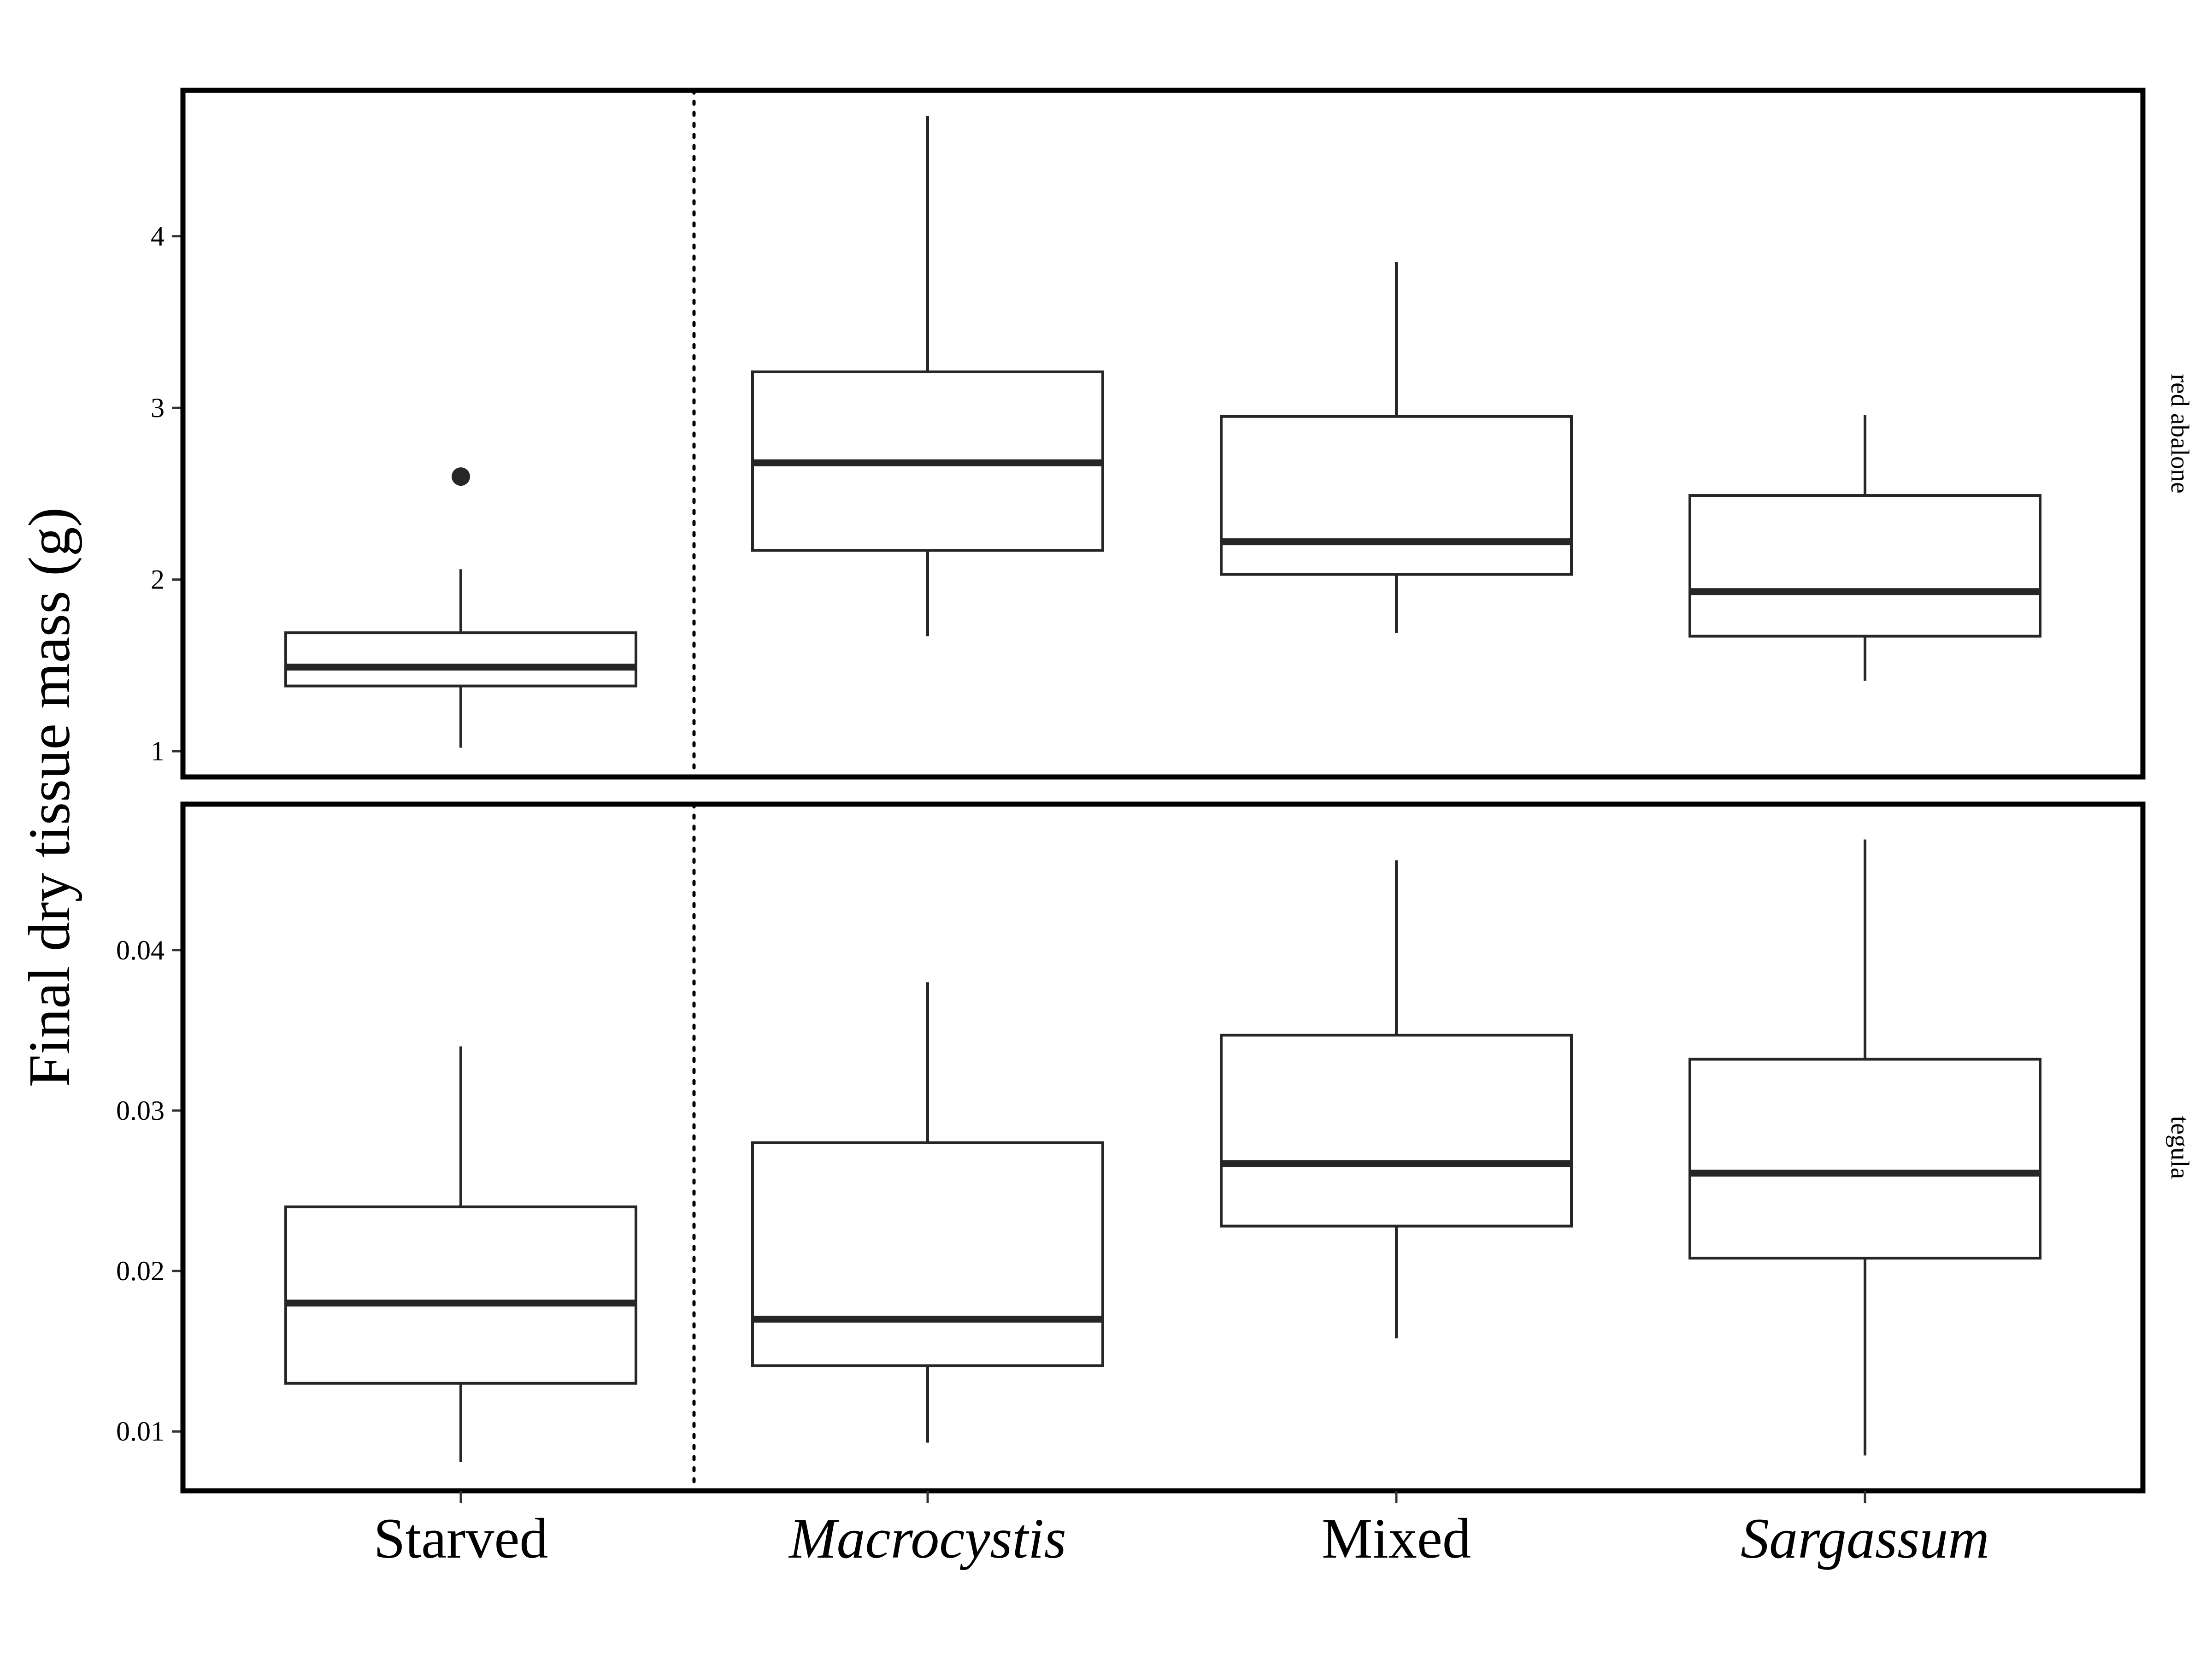 The width and height of the screenshot is (2212, 1659). What do you see at coordinates (140, 950) in the screenshot?
I see `y-tick-label: 0.04` at bounding box center [140, 950].